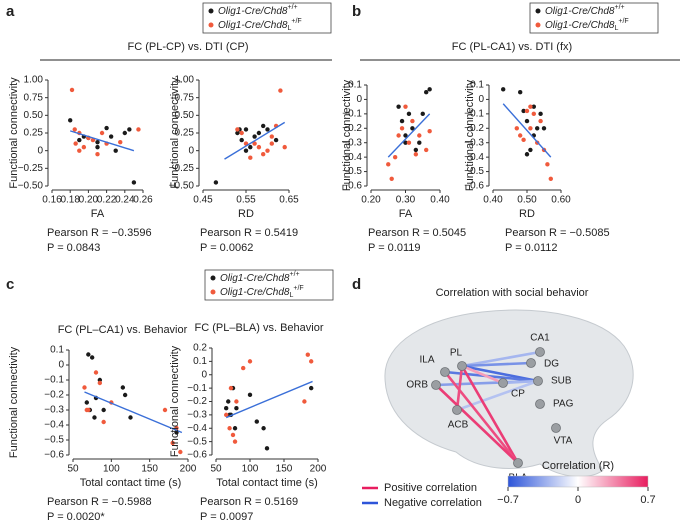 The width and height of the screenshot is (685, 522). Describe the element at coordinates (527, 200) in the screenshot. I see `x-tick-label: 0.50` at that location.